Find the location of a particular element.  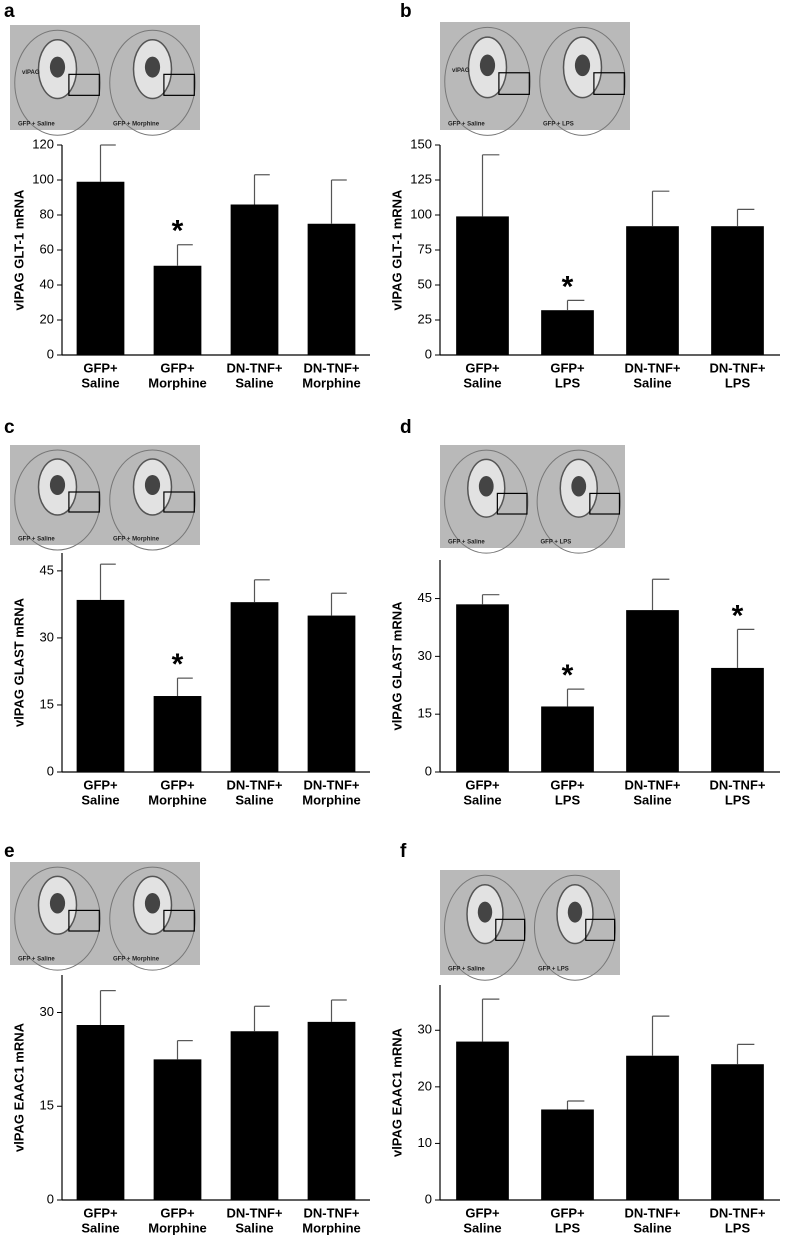

y-tick-label: 20 is located at coordinates (425, 1085).